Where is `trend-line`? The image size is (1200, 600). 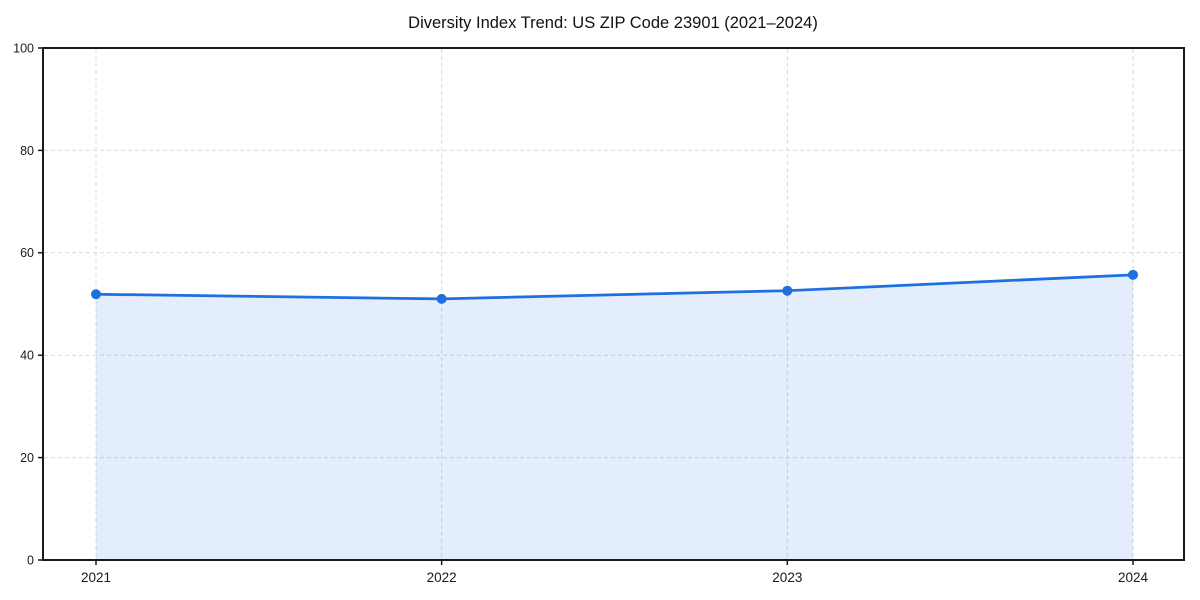
trend-line is located at coordinates (614, 287).